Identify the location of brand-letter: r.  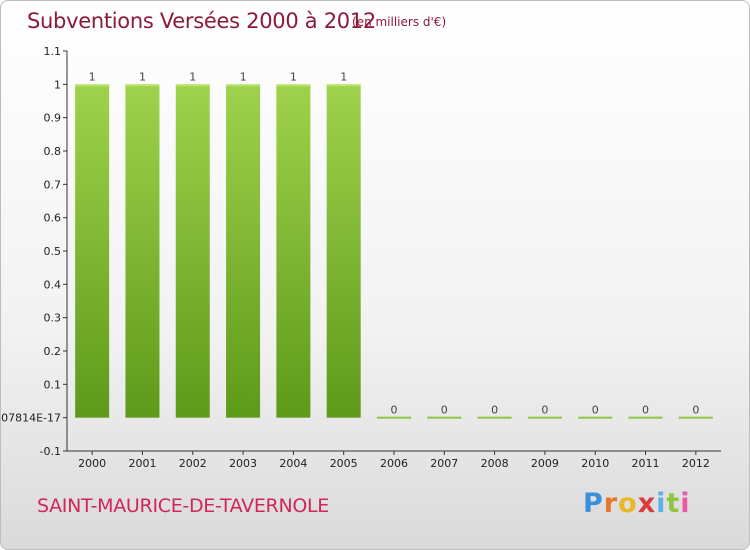
(611, 503).